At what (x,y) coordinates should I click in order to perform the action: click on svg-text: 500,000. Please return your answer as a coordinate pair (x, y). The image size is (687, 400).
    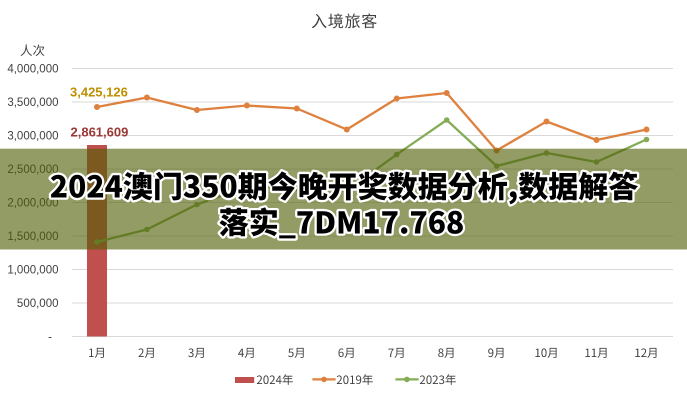
    Looking at the image, I should click on (38, 304).